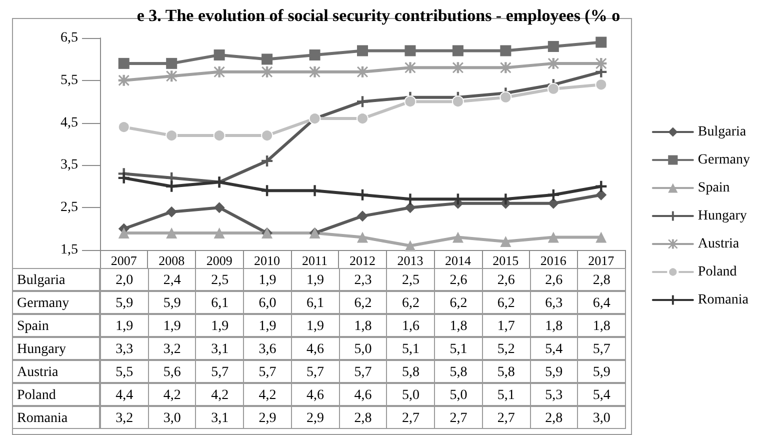 This screenshot has width=757, height=435. Describe the element at coordinates (363, 260) in the screenshot. I see `x-tick-label: 2012` at that location.